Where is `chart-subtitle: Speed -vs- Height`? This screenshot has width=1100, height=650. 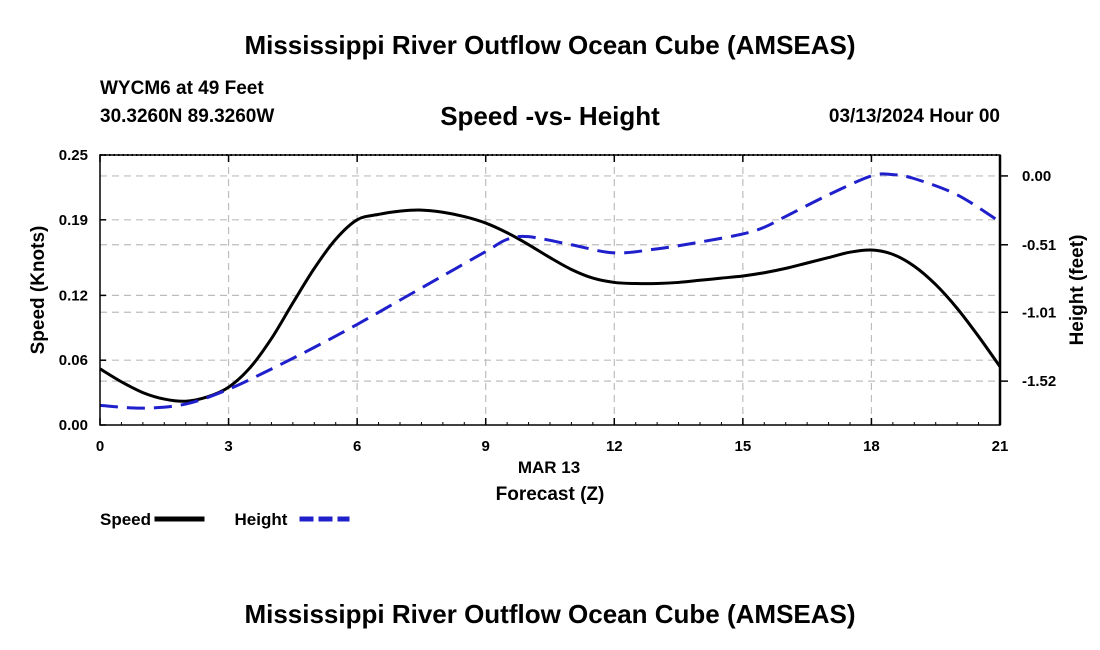 chart-subtitle: Speed -vs- Height is located at coordinates (550, 116).